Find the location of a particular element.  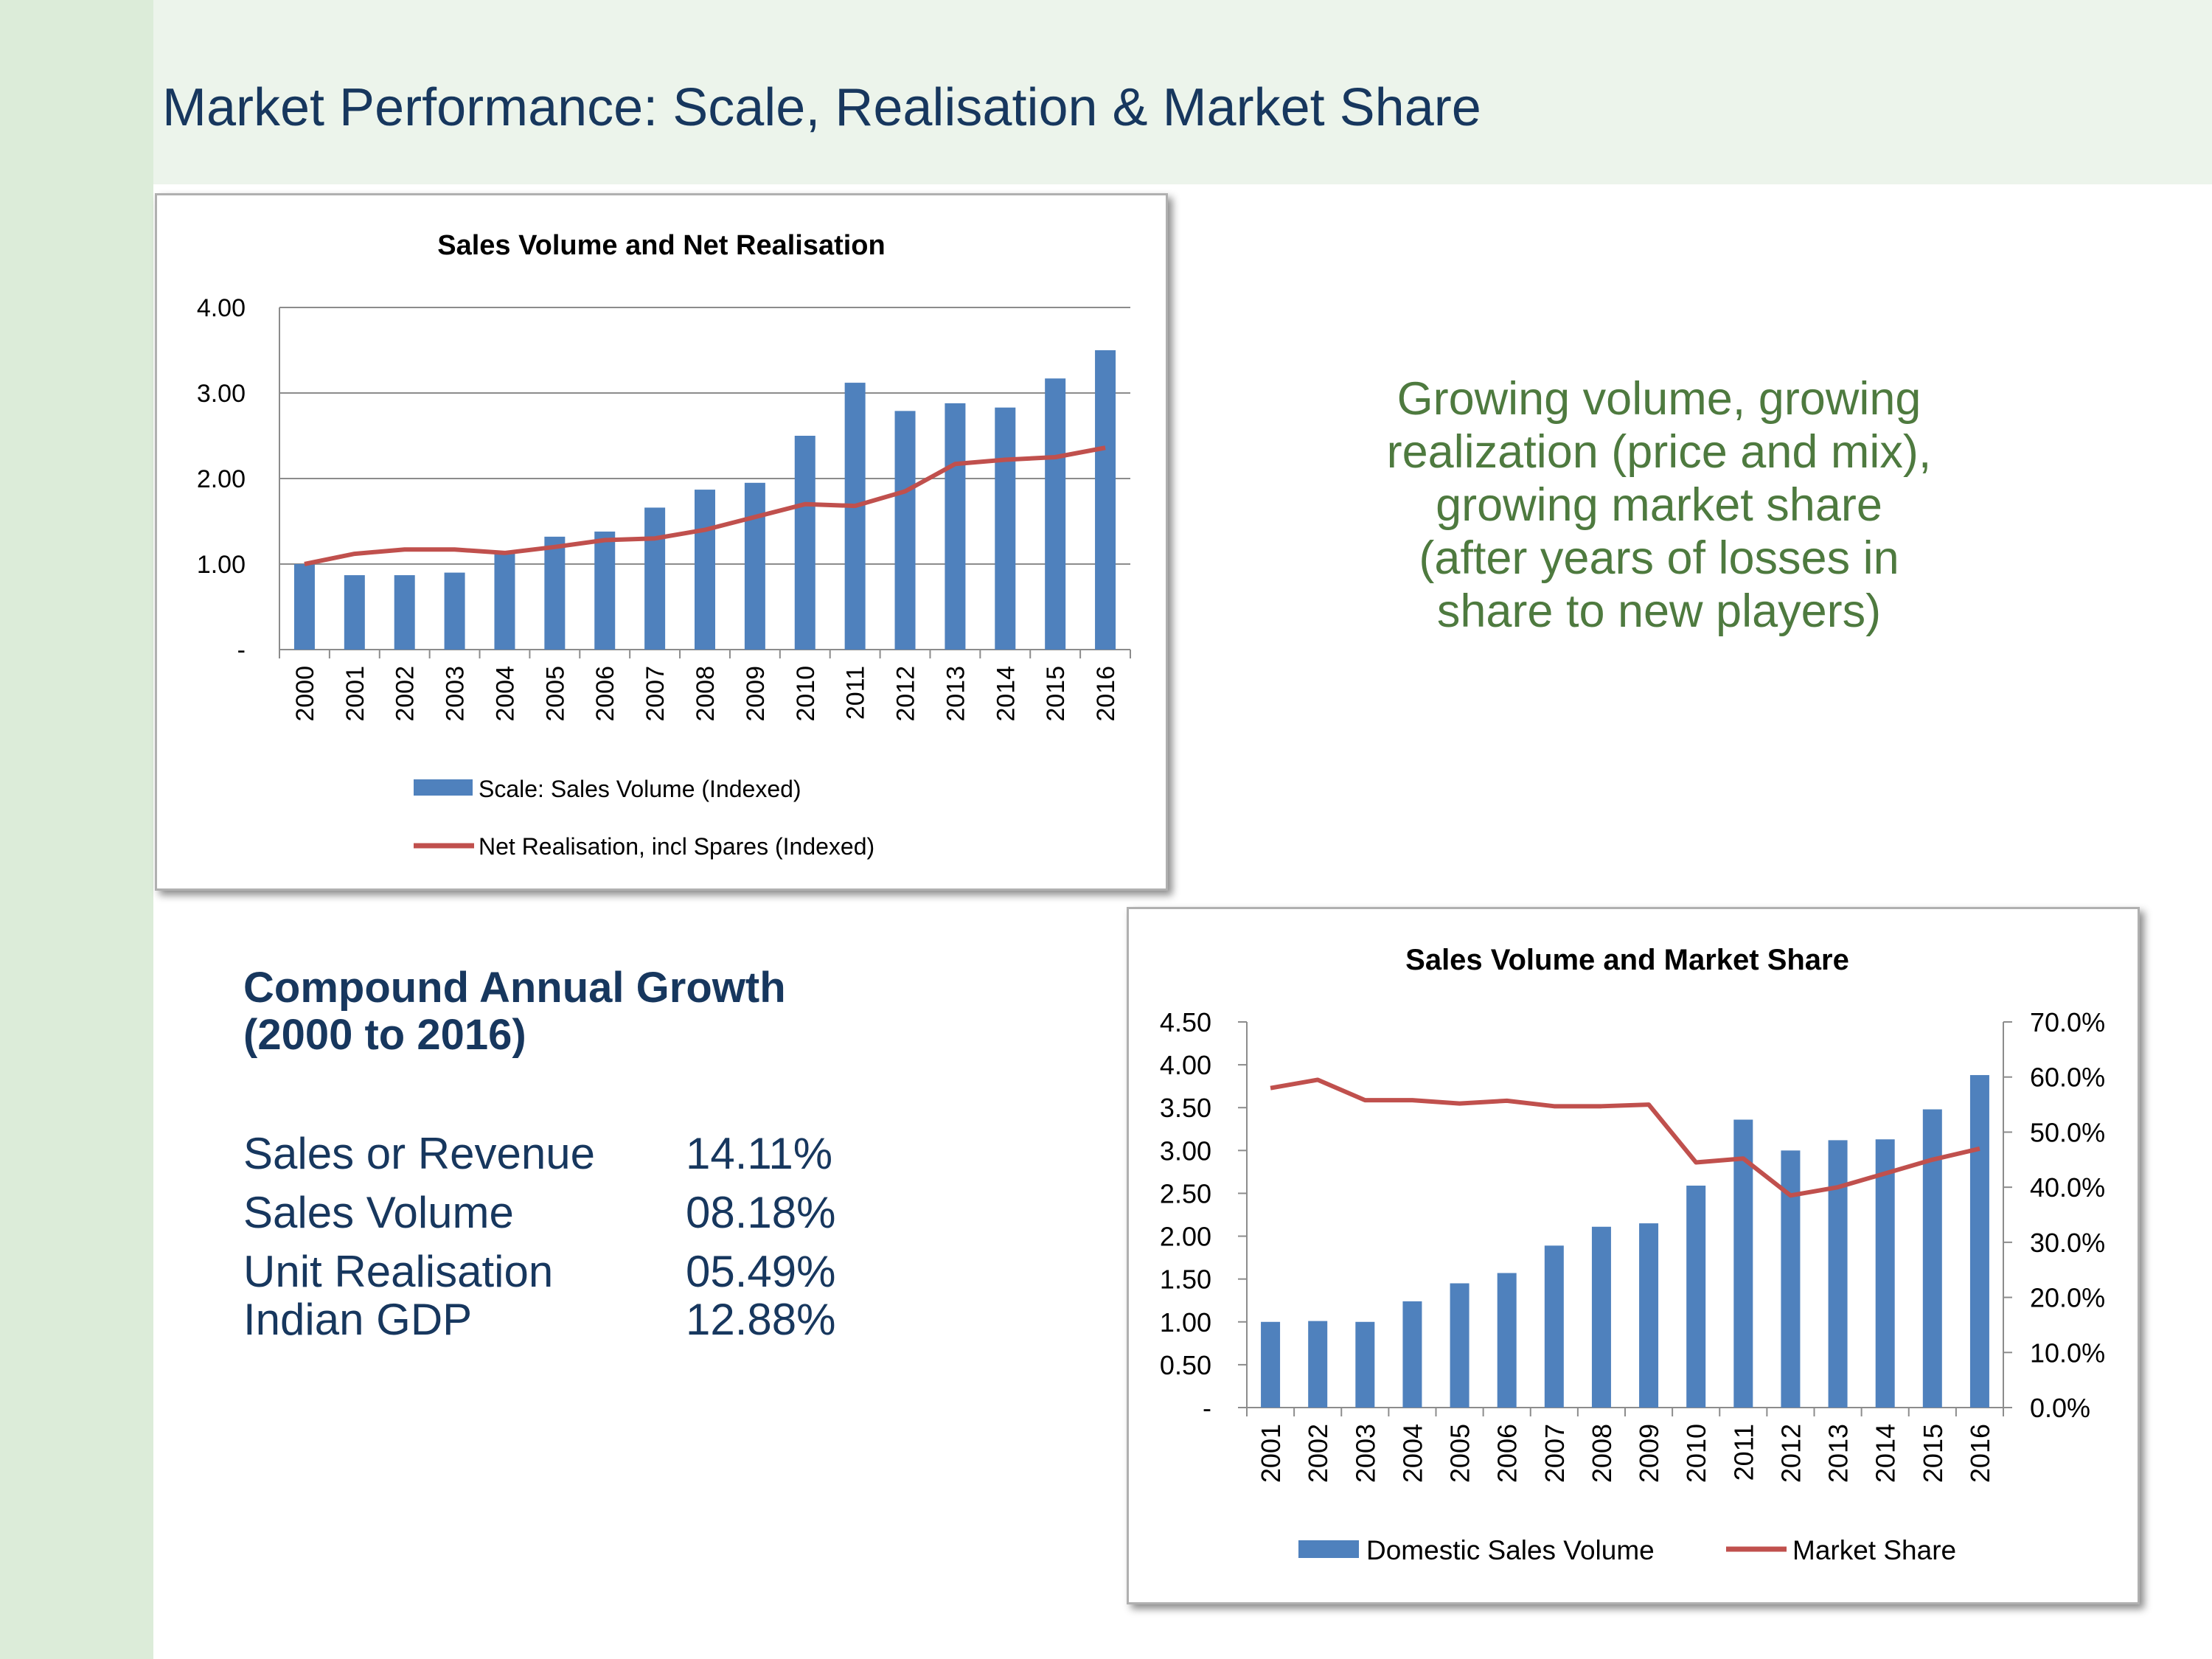

chart2-ytick-right-label: 10.0% is located at coordinates (2067, 1353).